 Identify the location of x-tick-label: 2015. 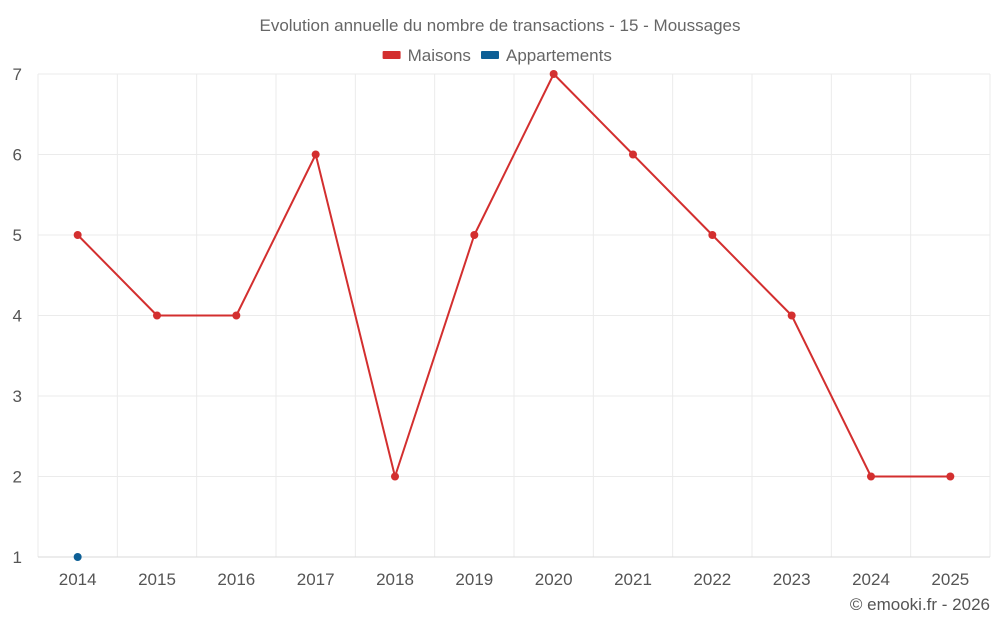
(157, 579).